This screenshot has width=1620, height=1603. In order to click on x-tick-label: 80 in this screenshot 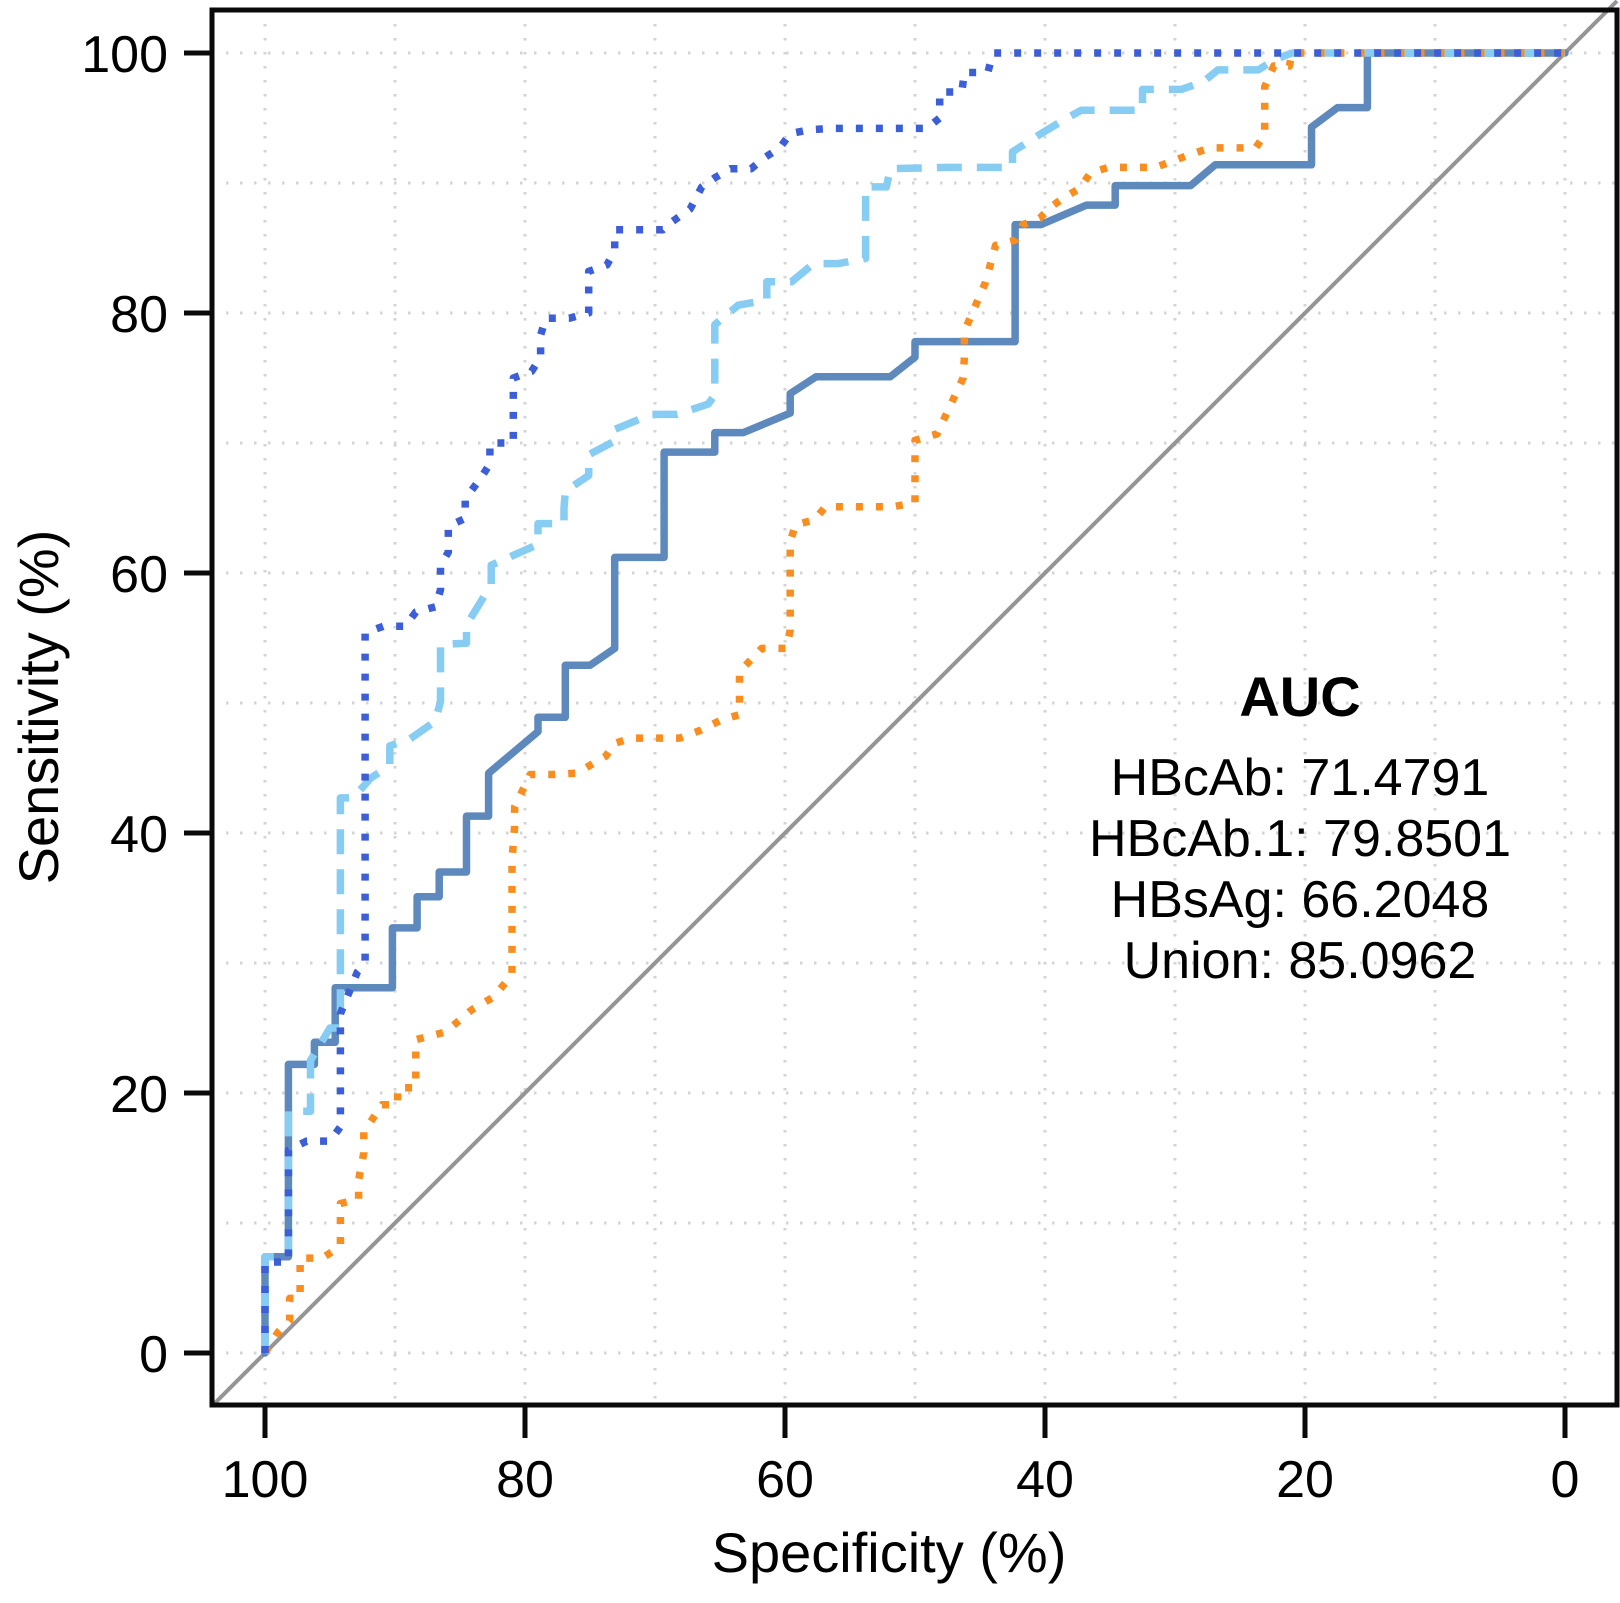, I will do `click(525, 1480)`.